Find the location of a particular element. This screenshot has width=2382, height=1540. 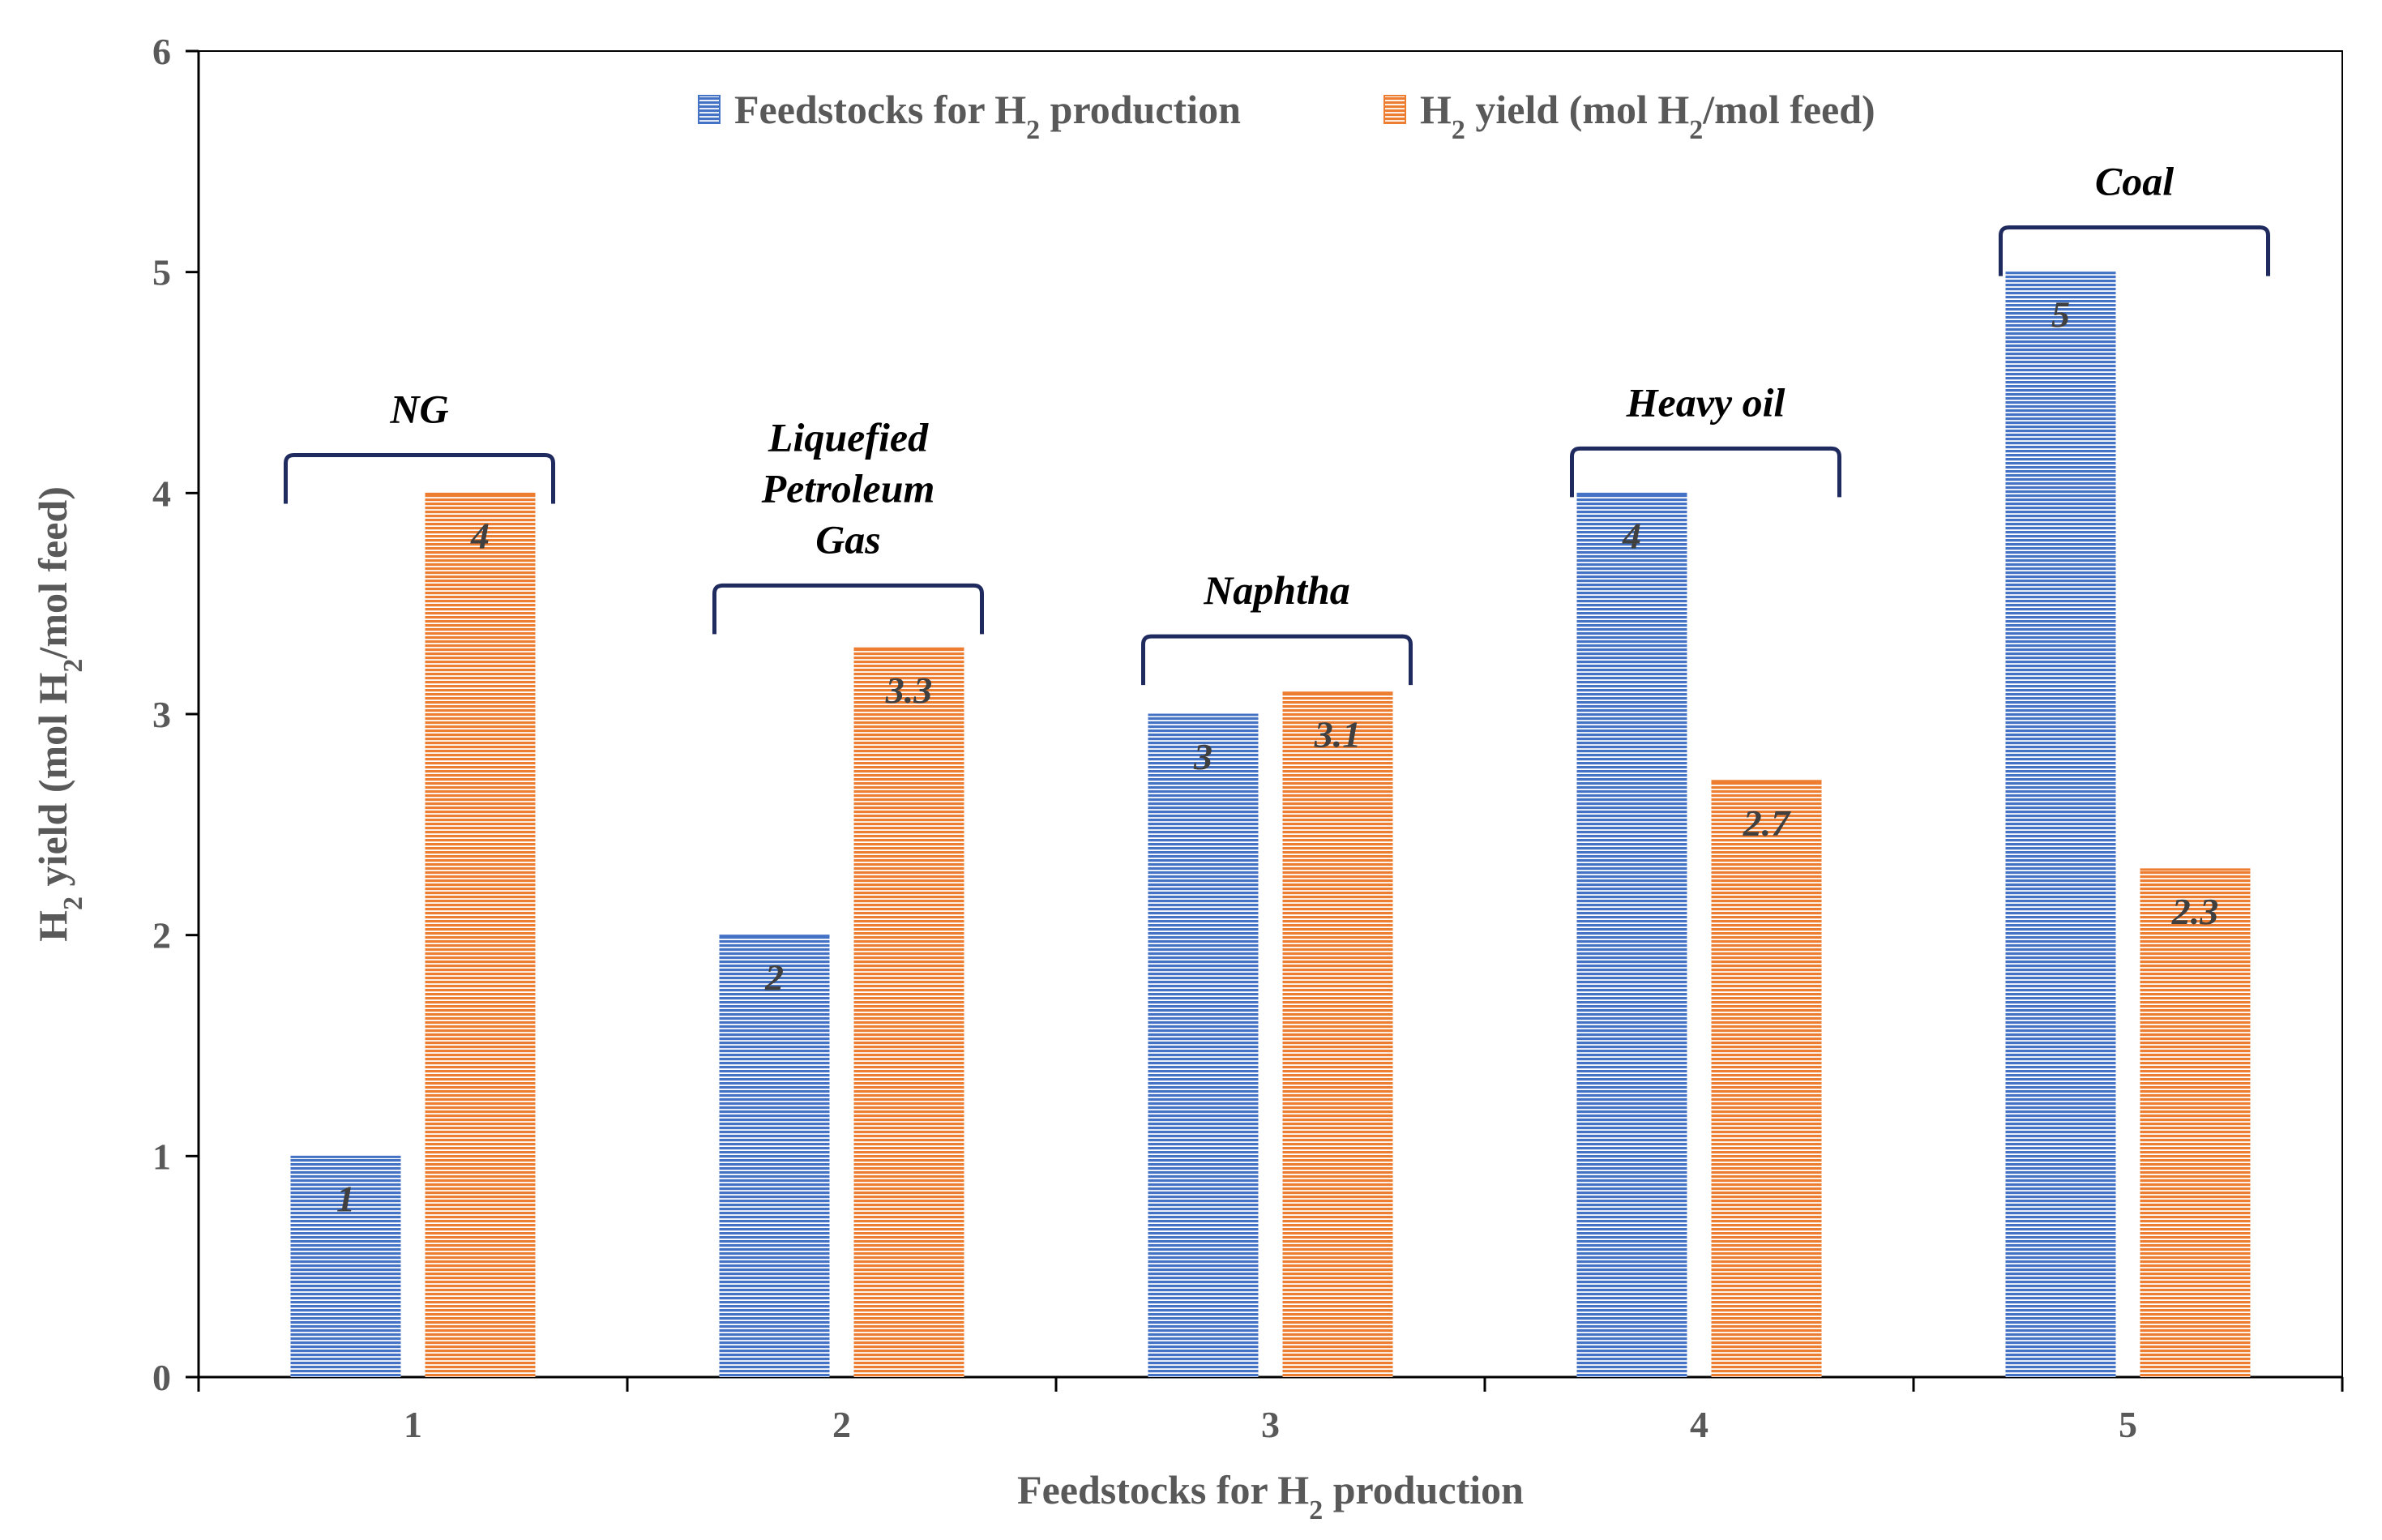

y-tick-label: 2 is located at coordinates (161, 936).